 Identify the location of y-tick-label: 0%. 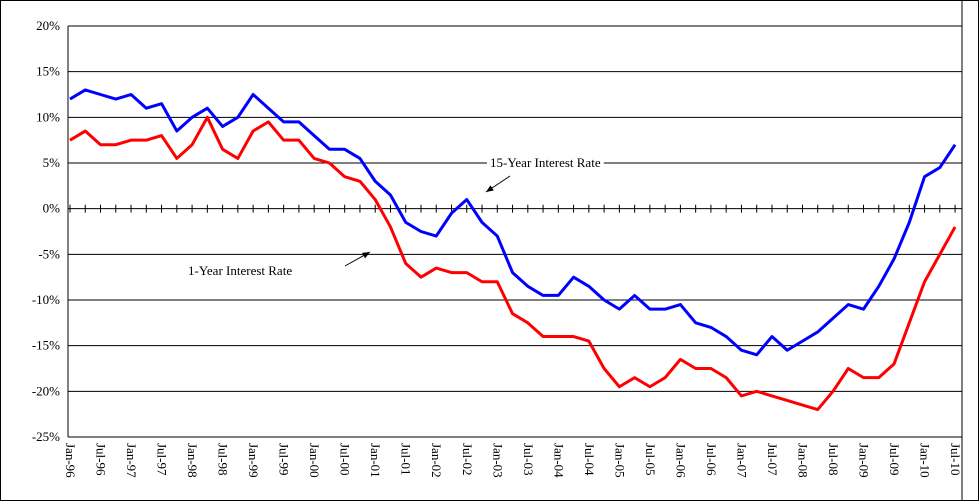
(52, 208).